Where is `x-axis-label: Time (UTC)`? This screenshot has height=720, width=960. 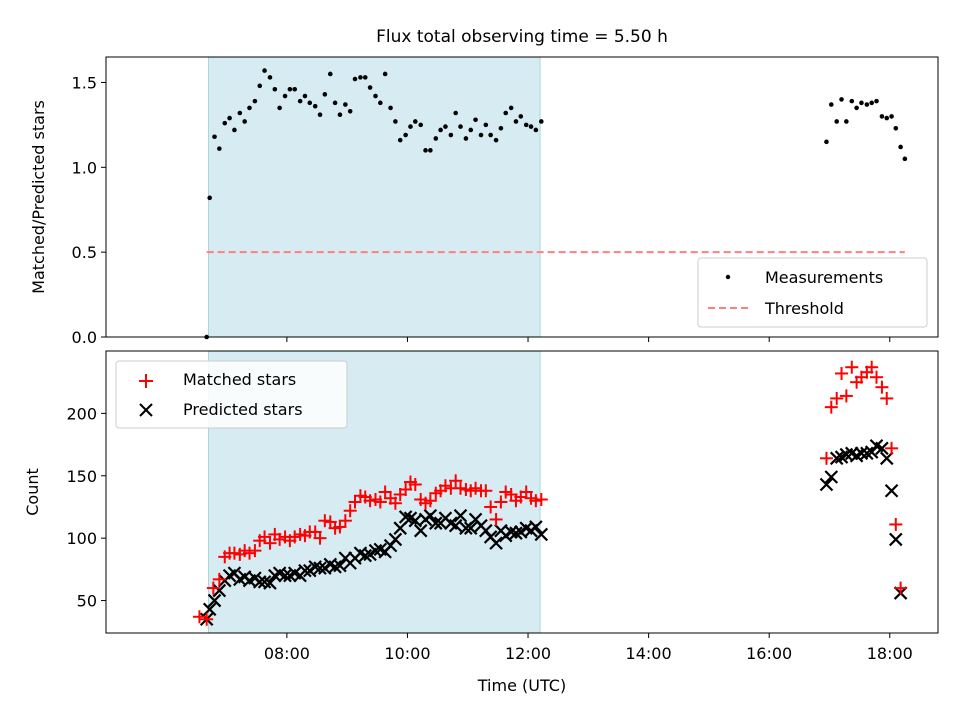
x-axis-label: Time (UTC) is located at coordinates (521, 685).